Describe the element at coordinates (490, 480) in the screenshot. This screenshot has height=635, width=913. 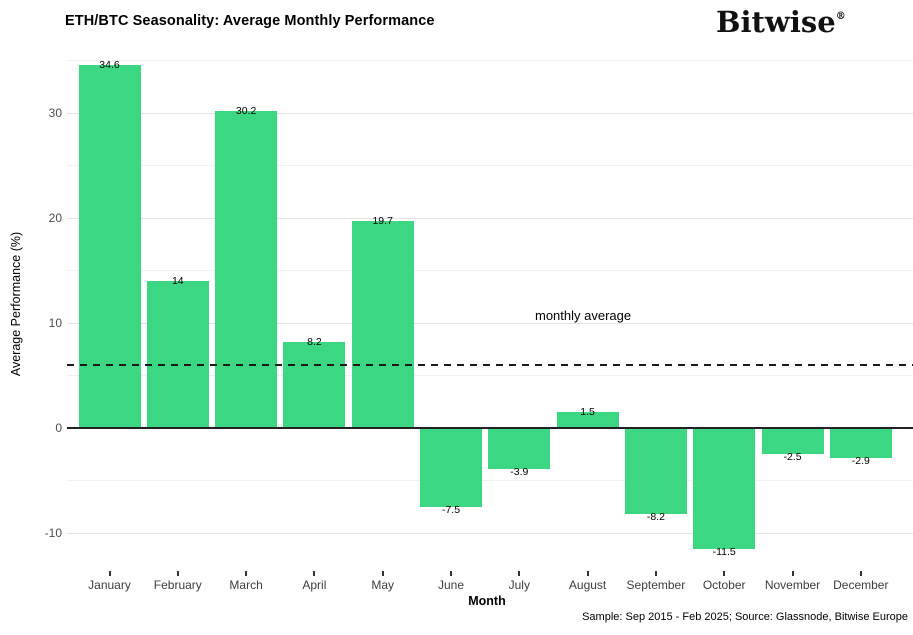
I see `gridline-minor--5` at that location.